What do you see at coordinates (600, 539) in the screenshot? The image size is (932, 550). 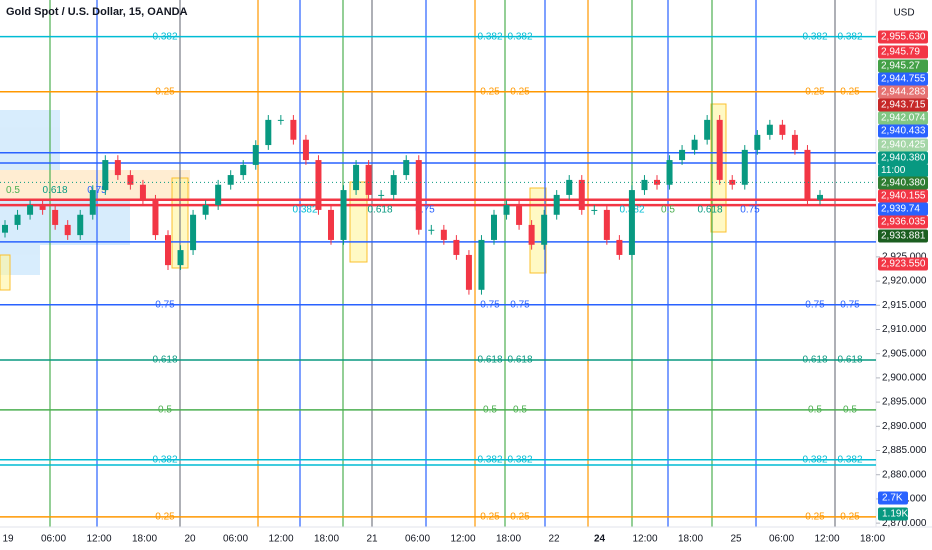 I see `x-tick-label: 24` at bounding box center [600, 539].